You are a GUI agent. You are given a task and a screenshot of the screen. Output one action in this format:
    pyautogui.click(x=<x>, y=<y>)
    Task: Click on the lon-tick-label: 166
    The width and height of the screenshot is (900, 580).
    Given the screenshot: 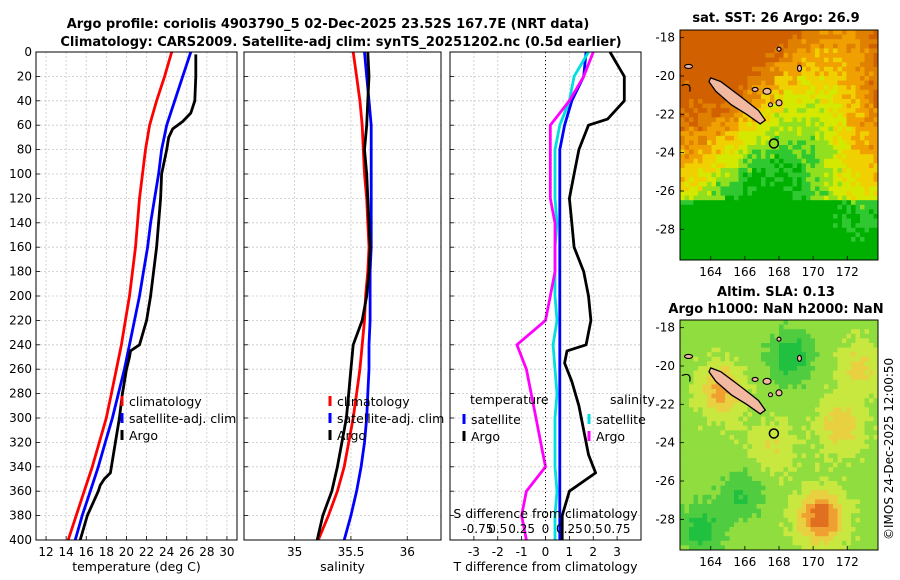 What is the action you would take?
    pyautogui.click(x=744, y=272)
    